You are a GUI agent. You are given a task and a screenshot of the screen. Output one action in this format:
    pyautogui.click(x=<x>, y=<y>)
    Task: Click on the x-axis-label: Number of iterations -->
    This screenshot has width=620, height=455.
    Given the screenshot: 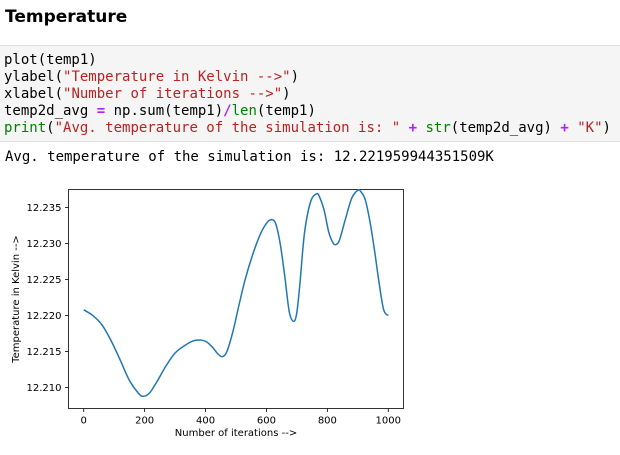 What is the action you would take?
    pyautogui.click(x=236, y=433)
    